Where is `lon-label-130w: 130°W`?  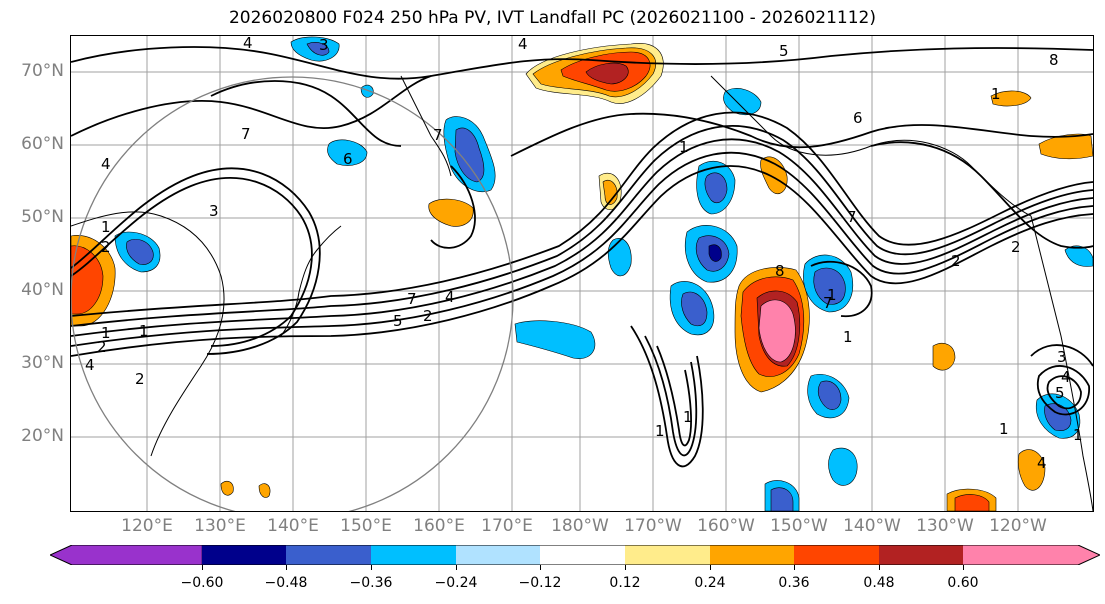 lon-label-130w: 130°W is located at coordinates (945, 526).